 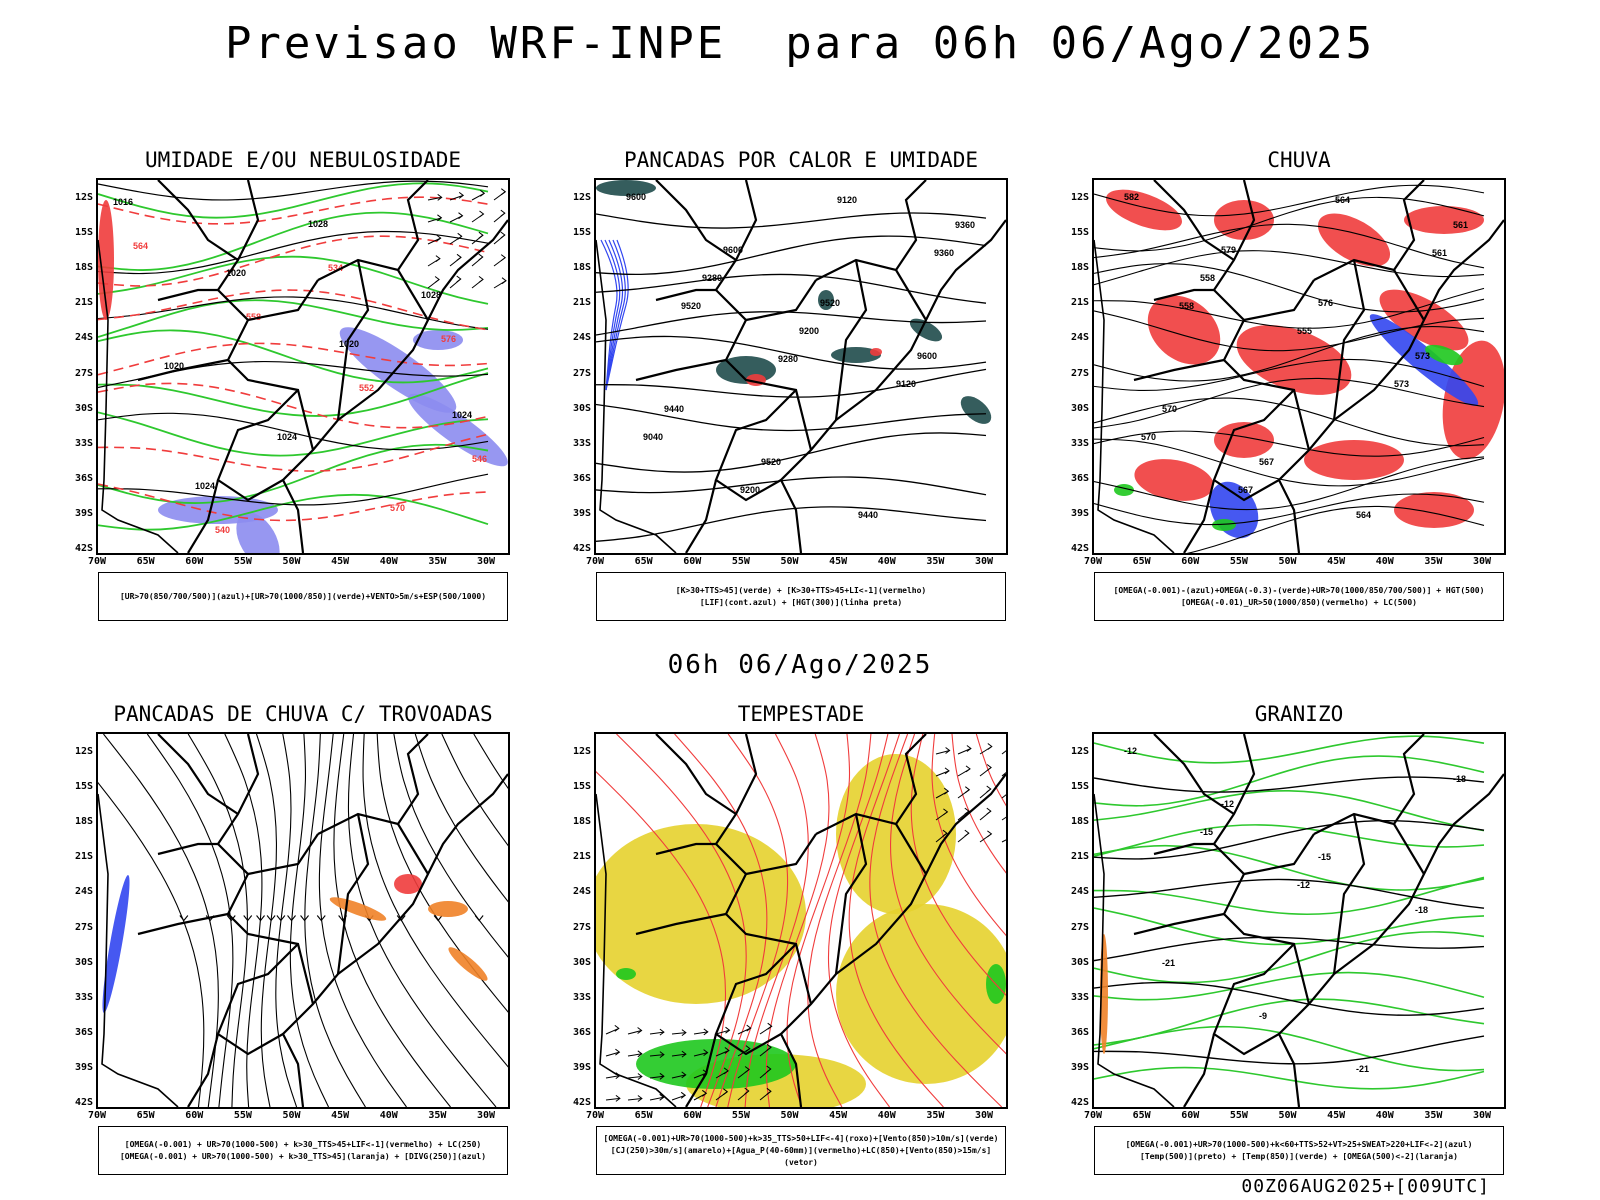 What do you see at coordinates (965, 225) in the screenshot?
I see `contour-label: 9360` at bounding box center [965, 225].